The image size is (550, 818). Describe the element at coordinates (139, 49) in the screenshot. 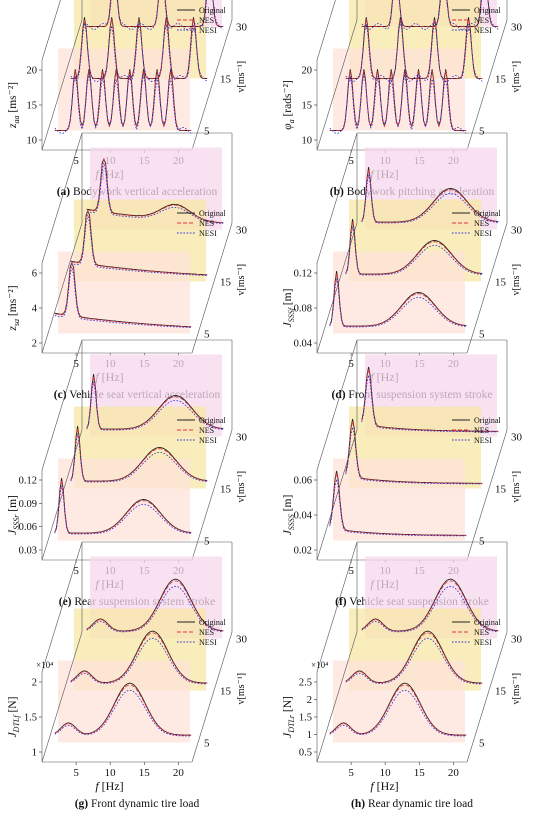

I see `series-line-nes-v15` at that location.